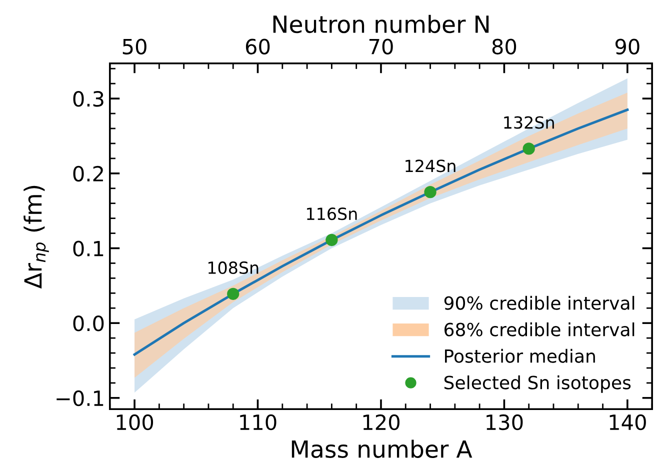  Describe the element at coordinates (233, 267) in the screenshot. I see `annotation: 108Sn` at that location.